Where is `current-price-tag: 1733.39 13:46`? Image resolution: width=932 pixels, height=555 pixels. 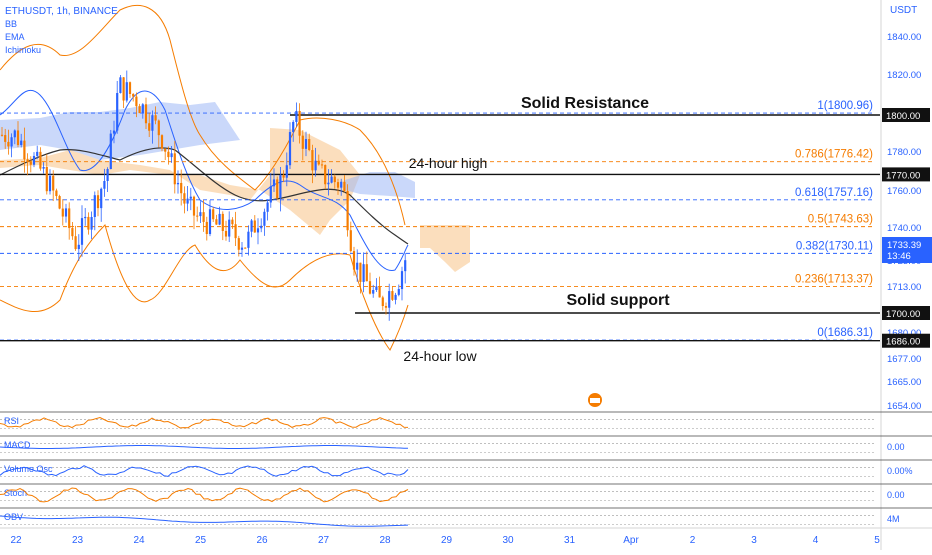
current-price-tag: 1733.39 13:46 is located at coordinates (907, 250).